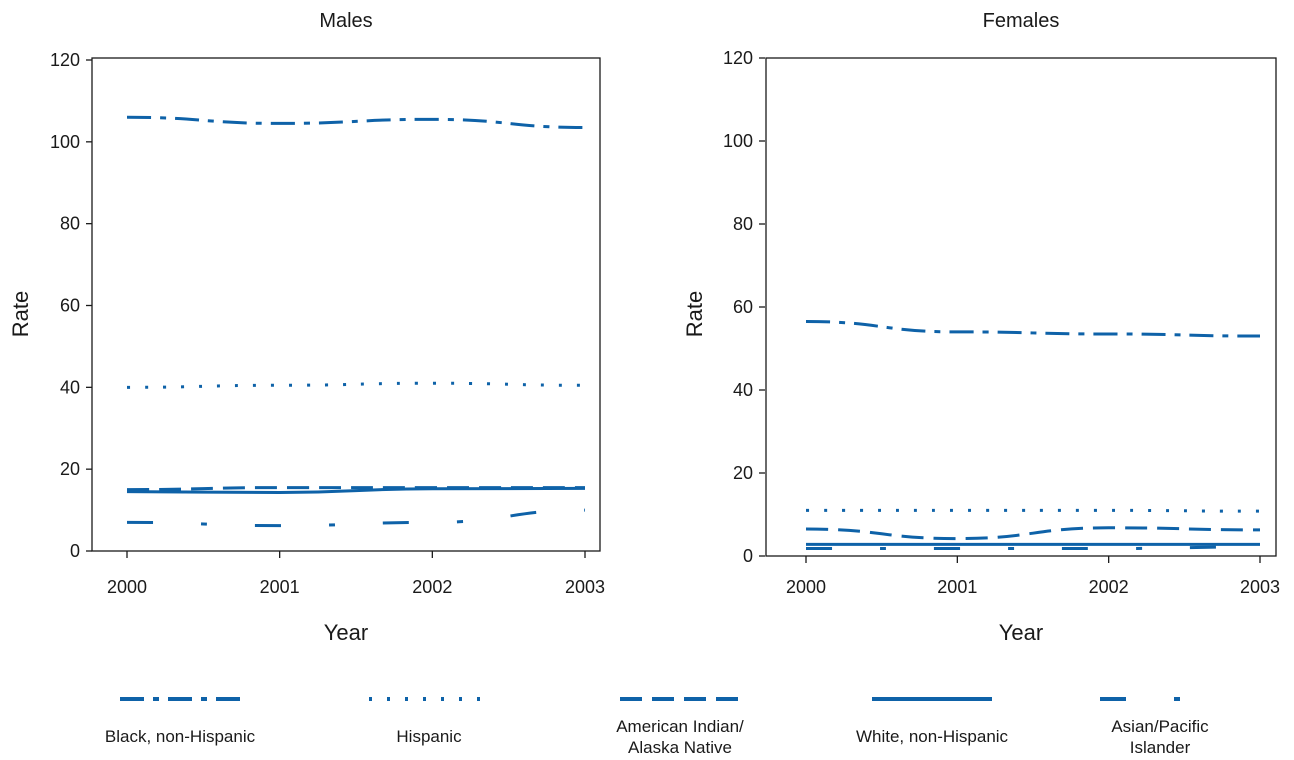  I want to click on females-title: Females, so click(1021, 21).